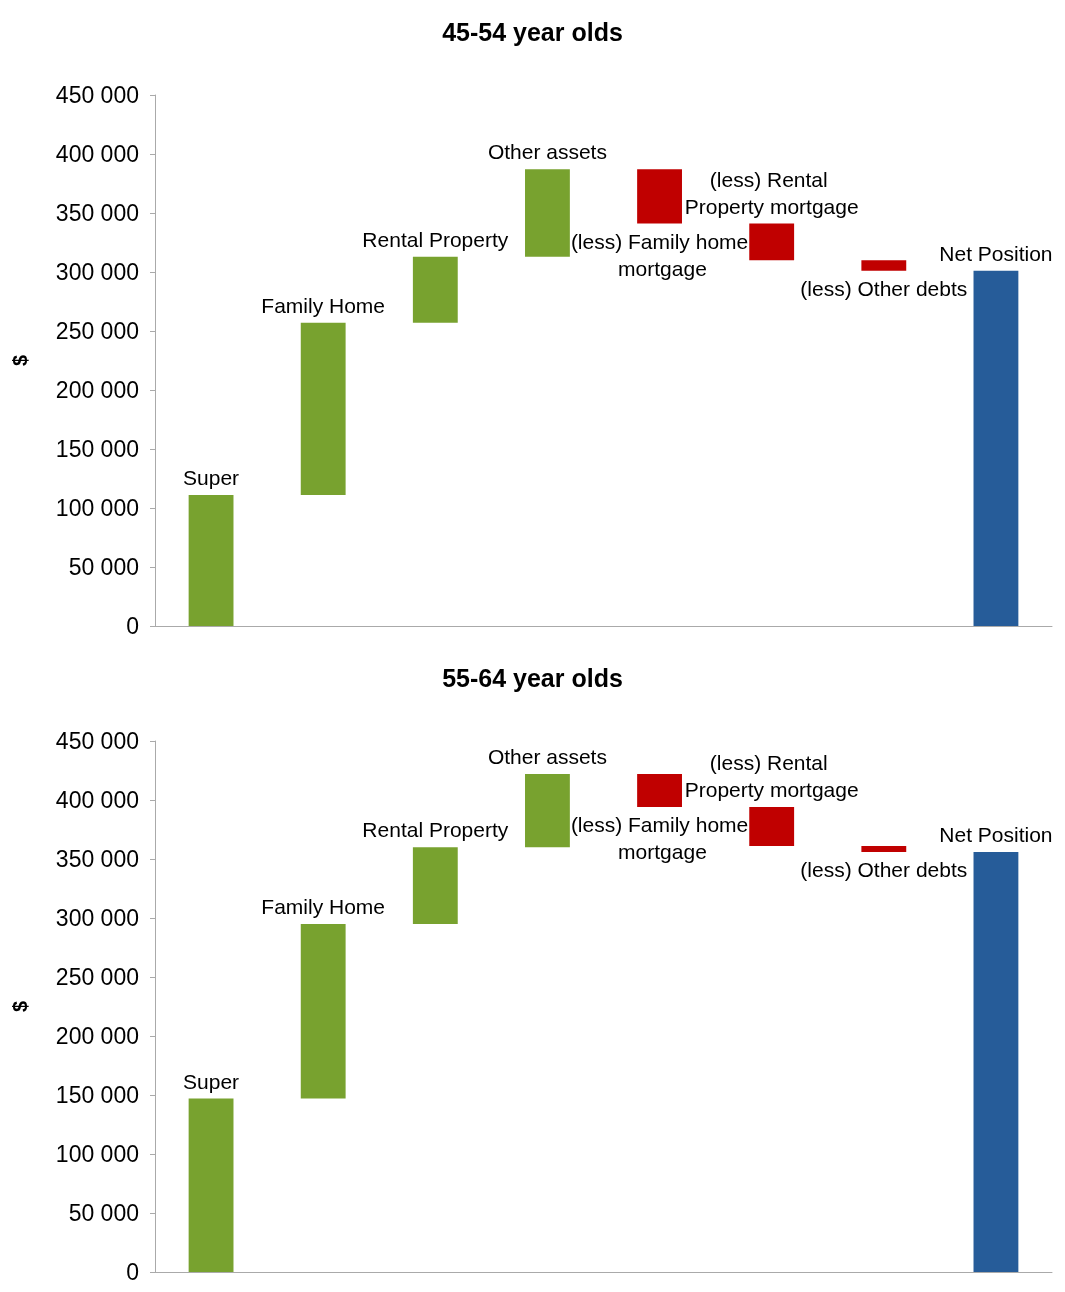 The image size is (1065, 1292). What do you see at coordinates (532, 677) in the screenshot?
I see `chart-title: 55-64 year olds` at bounding box center [532, 677].